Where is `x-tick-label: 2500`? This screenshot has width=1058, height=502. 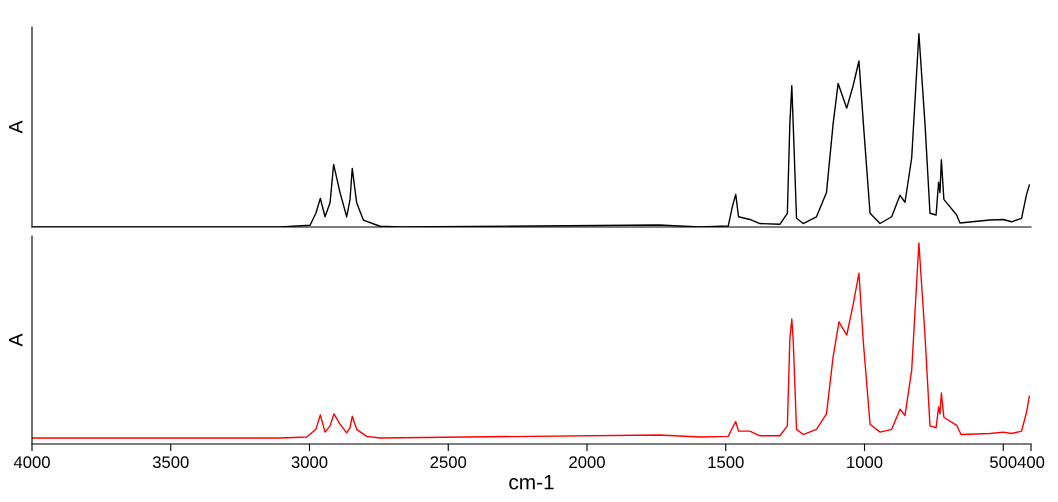 x-tick-label: 2500 is located at coordinates (448, 462).